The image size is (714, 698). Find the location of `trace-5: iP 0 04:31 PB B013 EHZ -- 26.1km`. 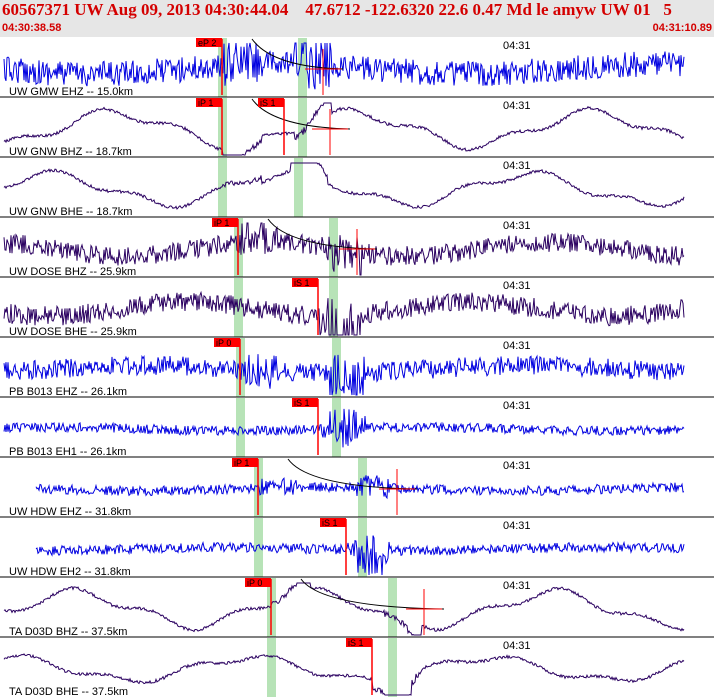

trace-5: iP 0 04:31 PB B013 EHZ -- 26.1km is located at coordinates (357, 367).